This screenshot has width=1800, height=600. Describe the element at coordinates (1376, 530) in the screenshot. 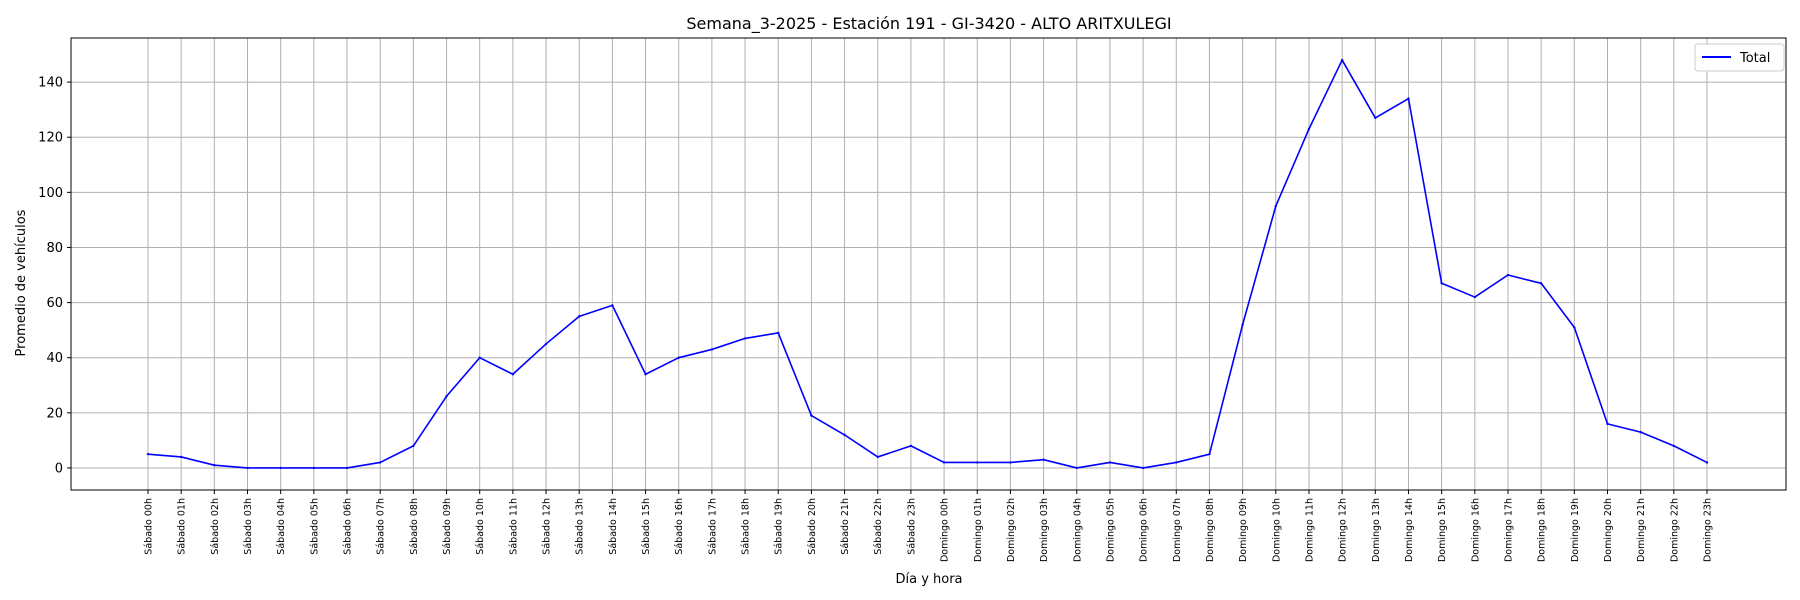

I see `x-tick-label: Domingo 13h` at that location.